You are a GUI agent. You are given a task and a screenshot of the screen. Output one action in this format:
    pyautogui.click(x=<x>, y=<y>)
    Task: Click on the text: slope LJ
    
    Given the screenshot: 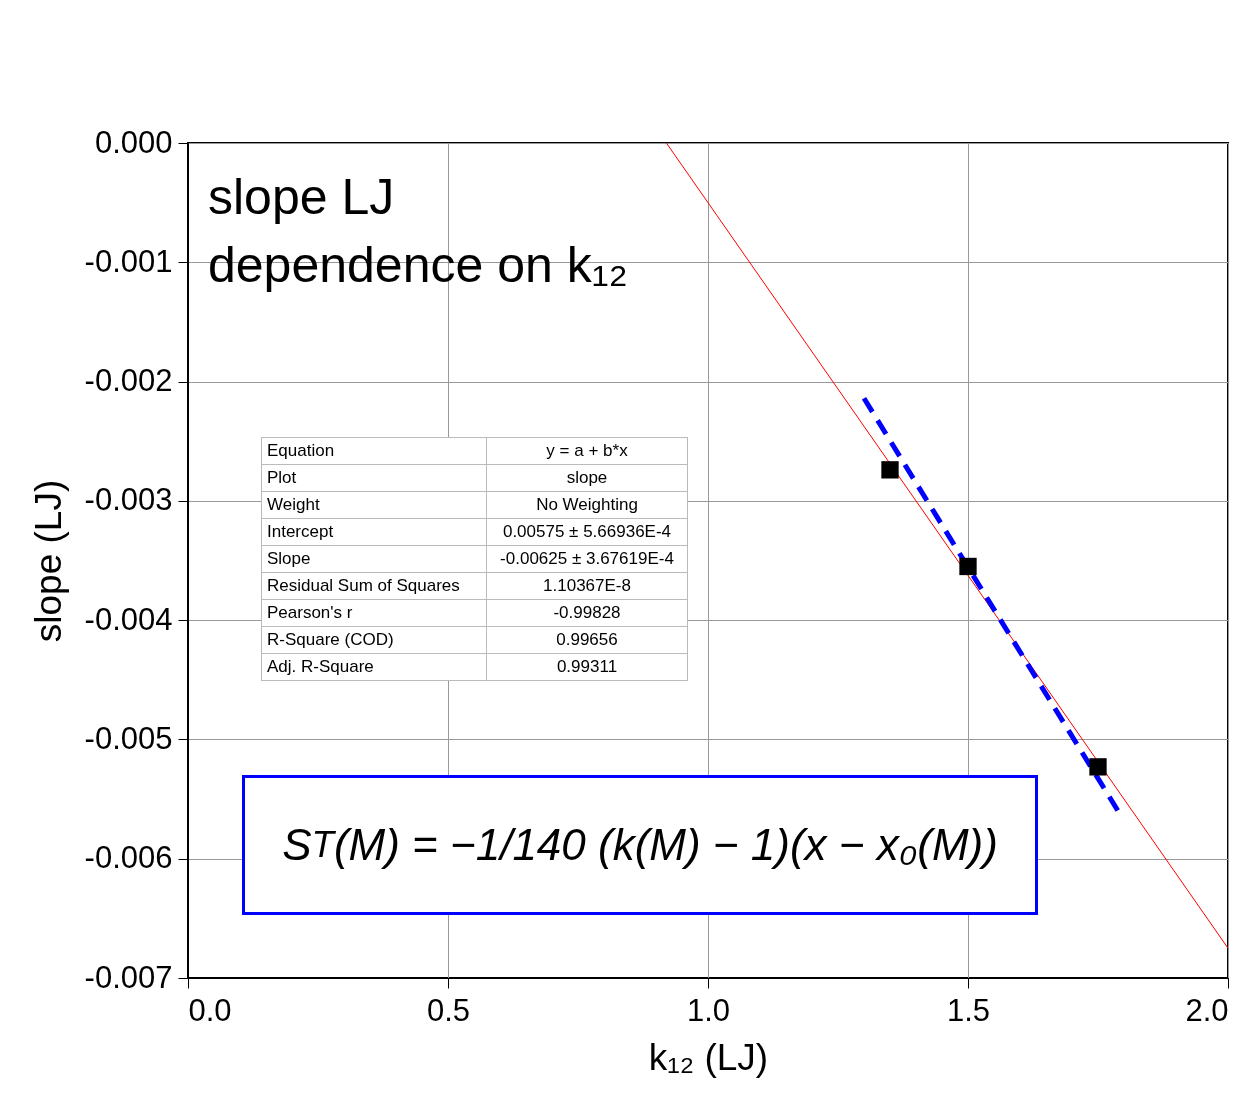 What is the action you would take?
    pyautogui.click(x=301, y=197)
    